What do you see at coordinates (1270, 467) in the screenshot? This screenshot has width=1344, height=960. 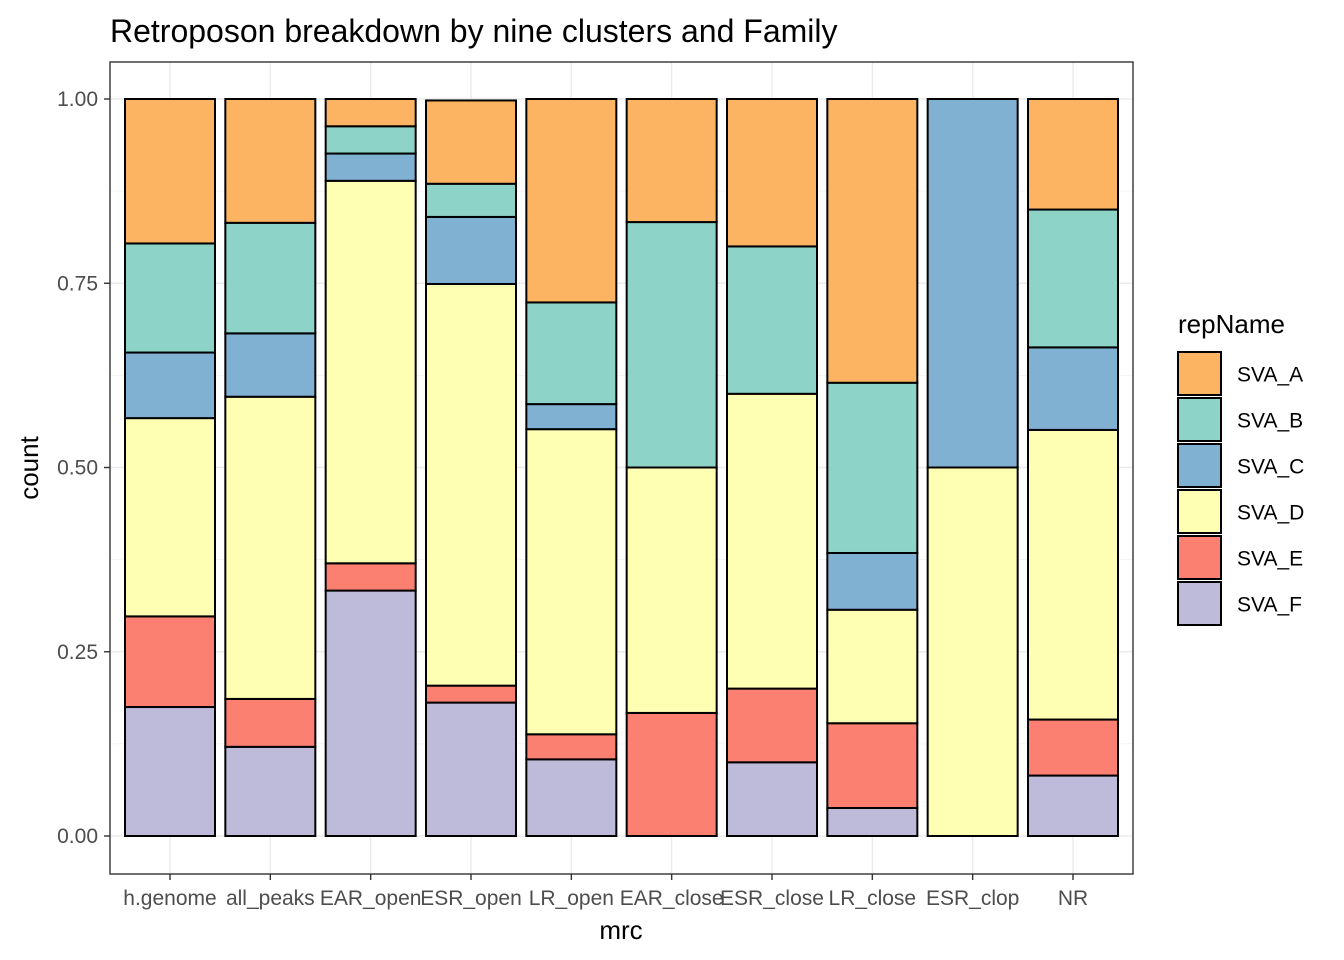 I see `legend-label: SVA_C` at bounding box center [1270, 467].